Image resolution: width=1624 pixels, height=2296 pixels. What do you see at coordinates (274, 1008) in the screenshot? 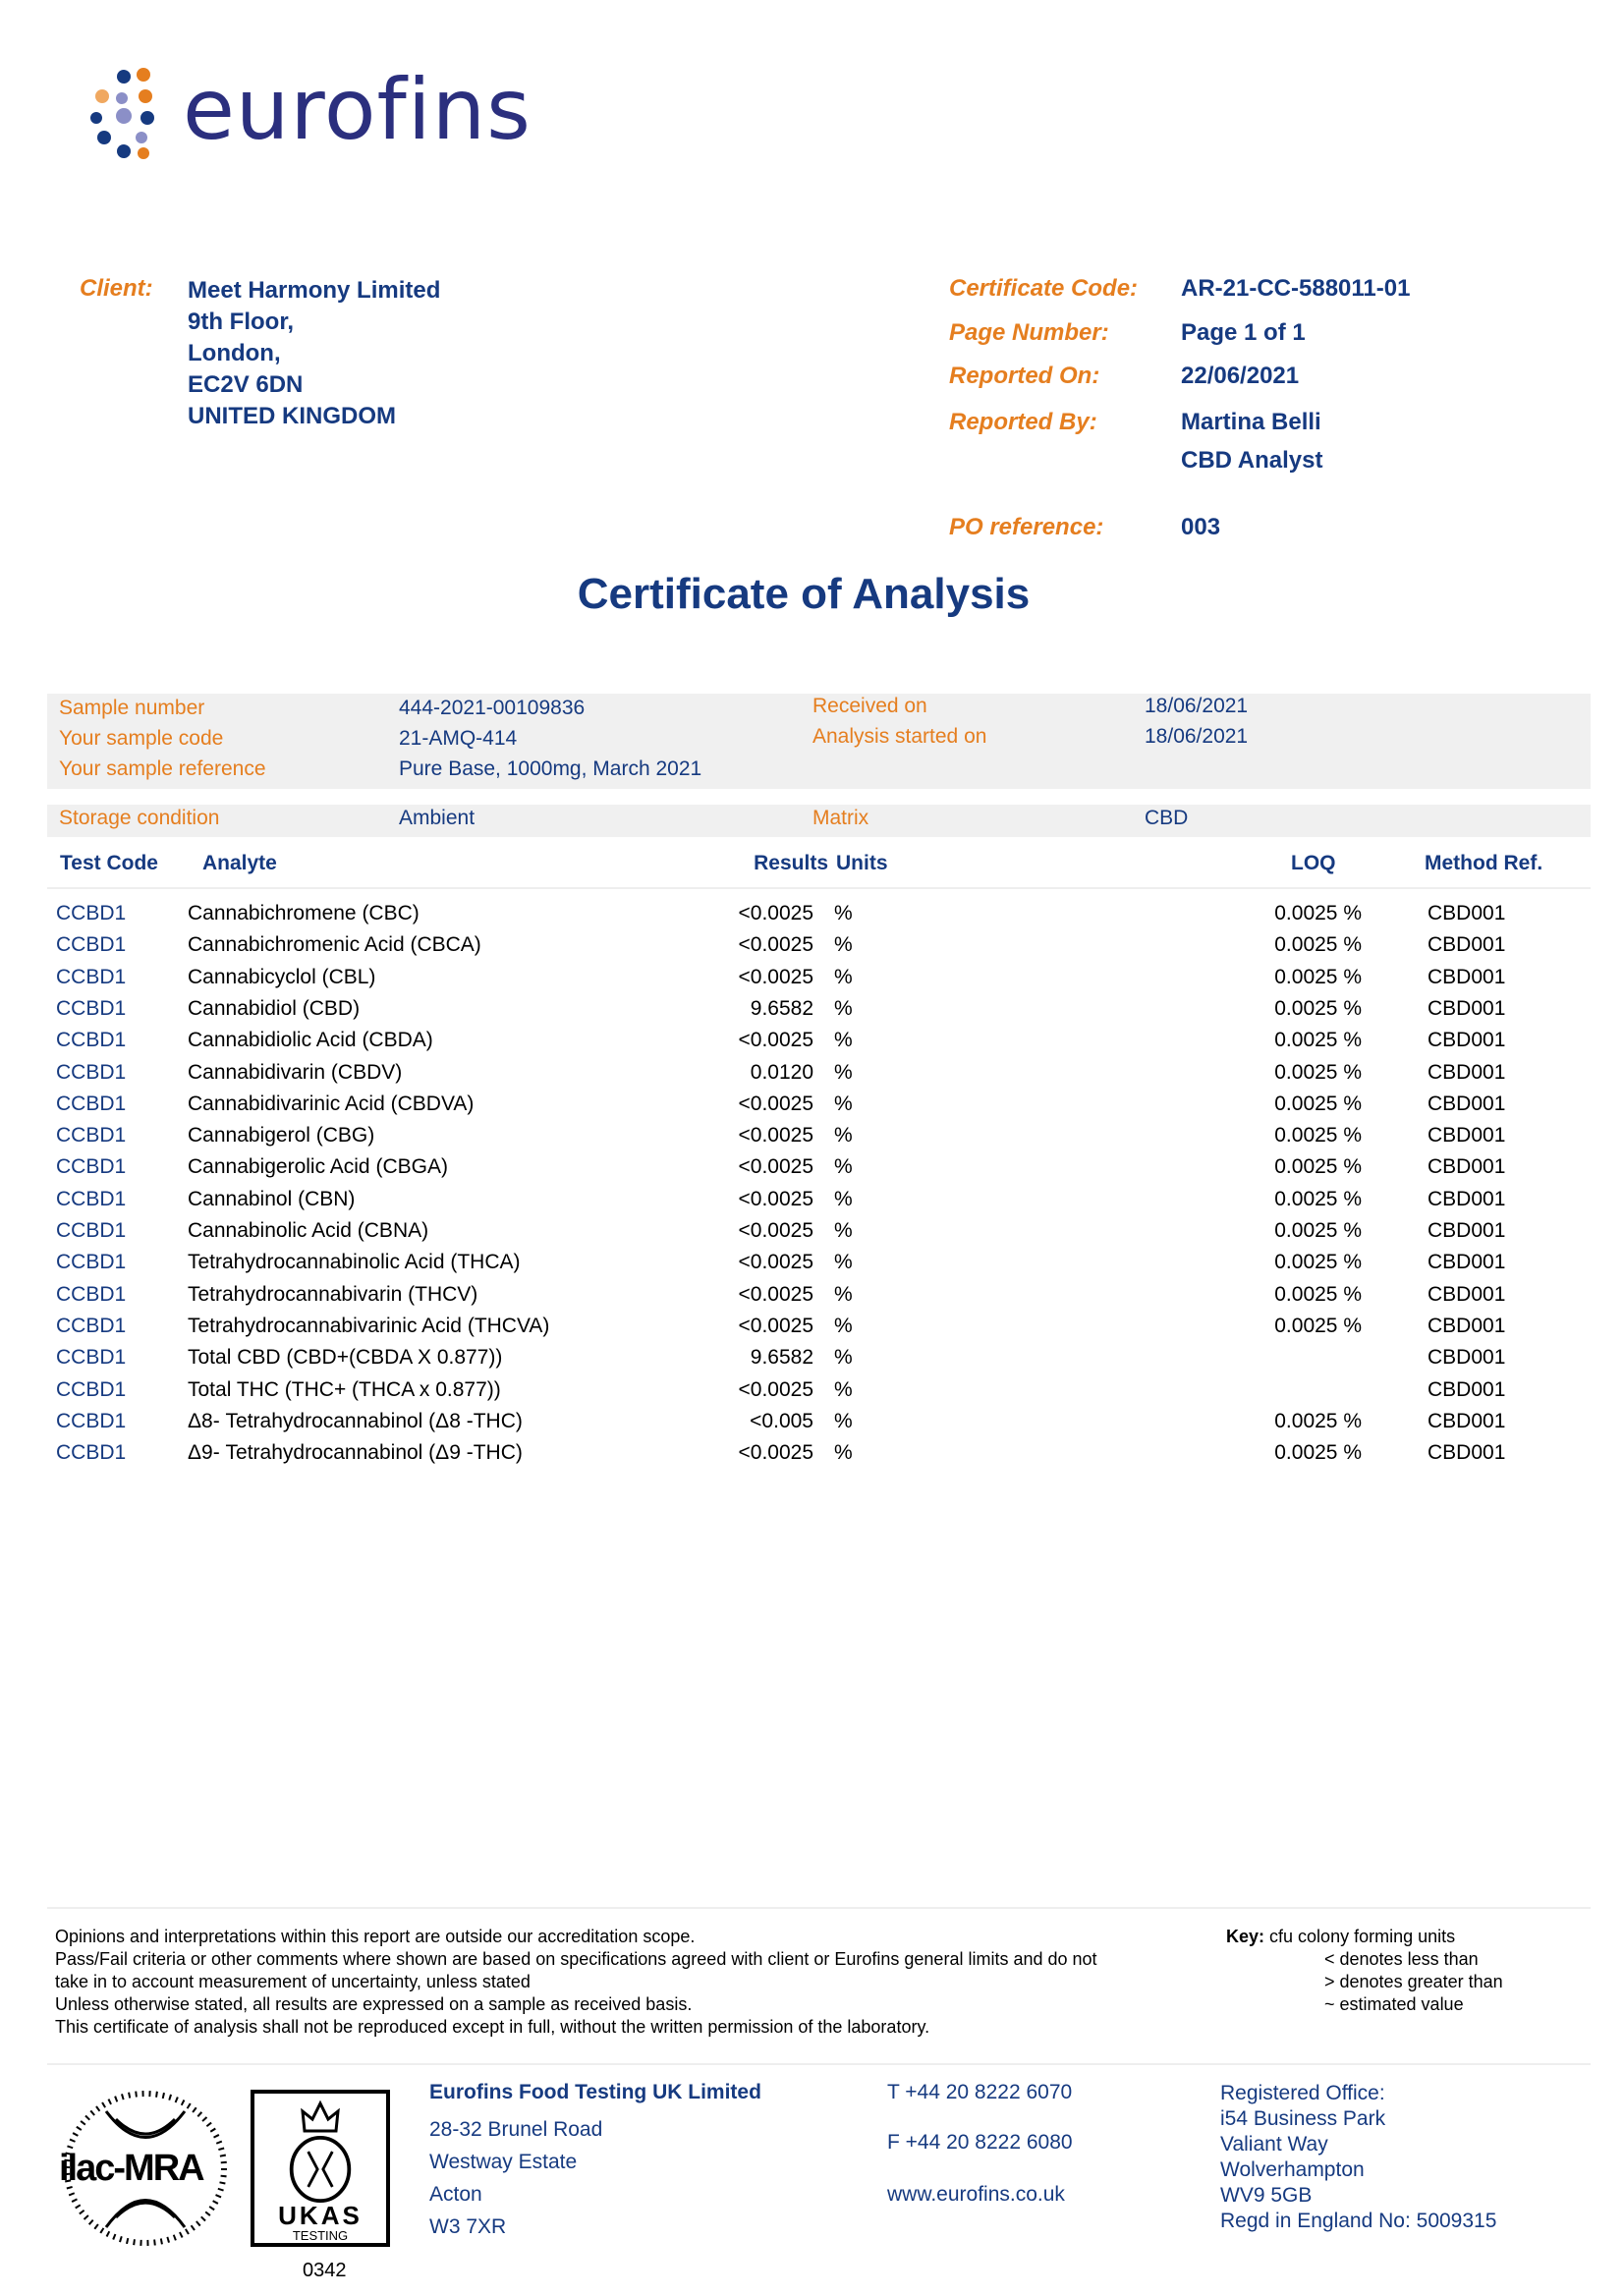
I see `analyte: Cannabidiol (CBD)` at bounding box center [274, 1008].